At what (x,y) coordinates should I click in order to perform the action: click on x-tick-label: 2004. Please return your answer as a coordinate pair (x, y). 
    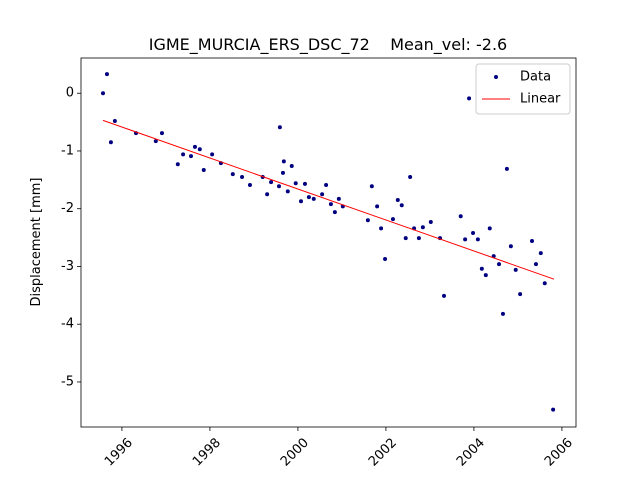
    Looking at the image, I should click on (471, 452).